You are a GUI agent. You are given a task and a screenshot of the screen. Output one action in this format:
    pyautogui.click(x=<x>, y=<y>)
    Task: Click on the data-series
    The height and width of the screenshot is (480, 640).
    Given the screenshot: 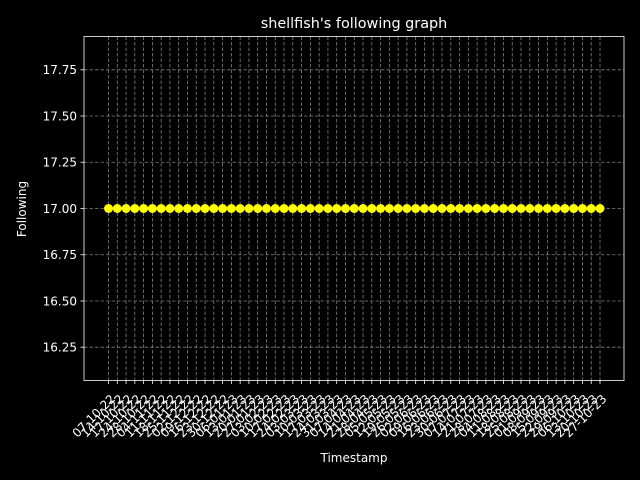 What is the action you would take?
    pyautogui.click(x=354, y=208)
    